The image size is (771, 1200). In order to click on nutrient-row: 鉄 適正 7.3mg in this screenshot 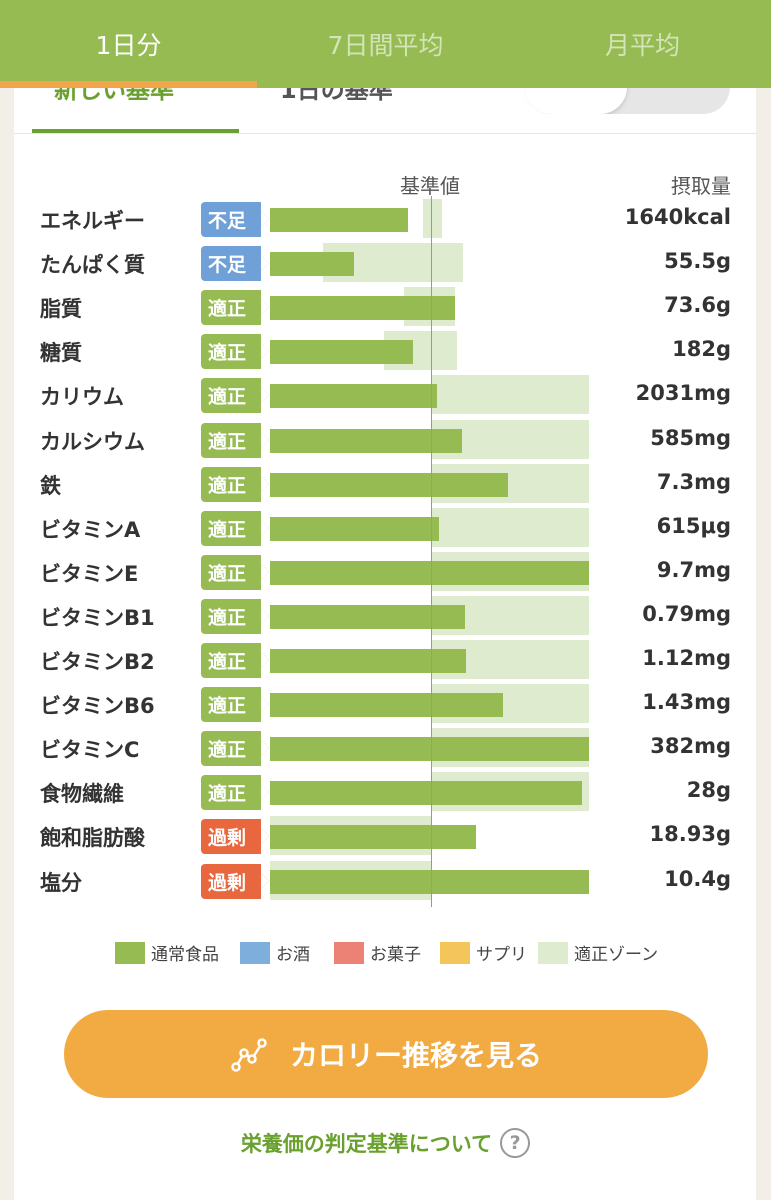, I will do `click(385, 485)`.